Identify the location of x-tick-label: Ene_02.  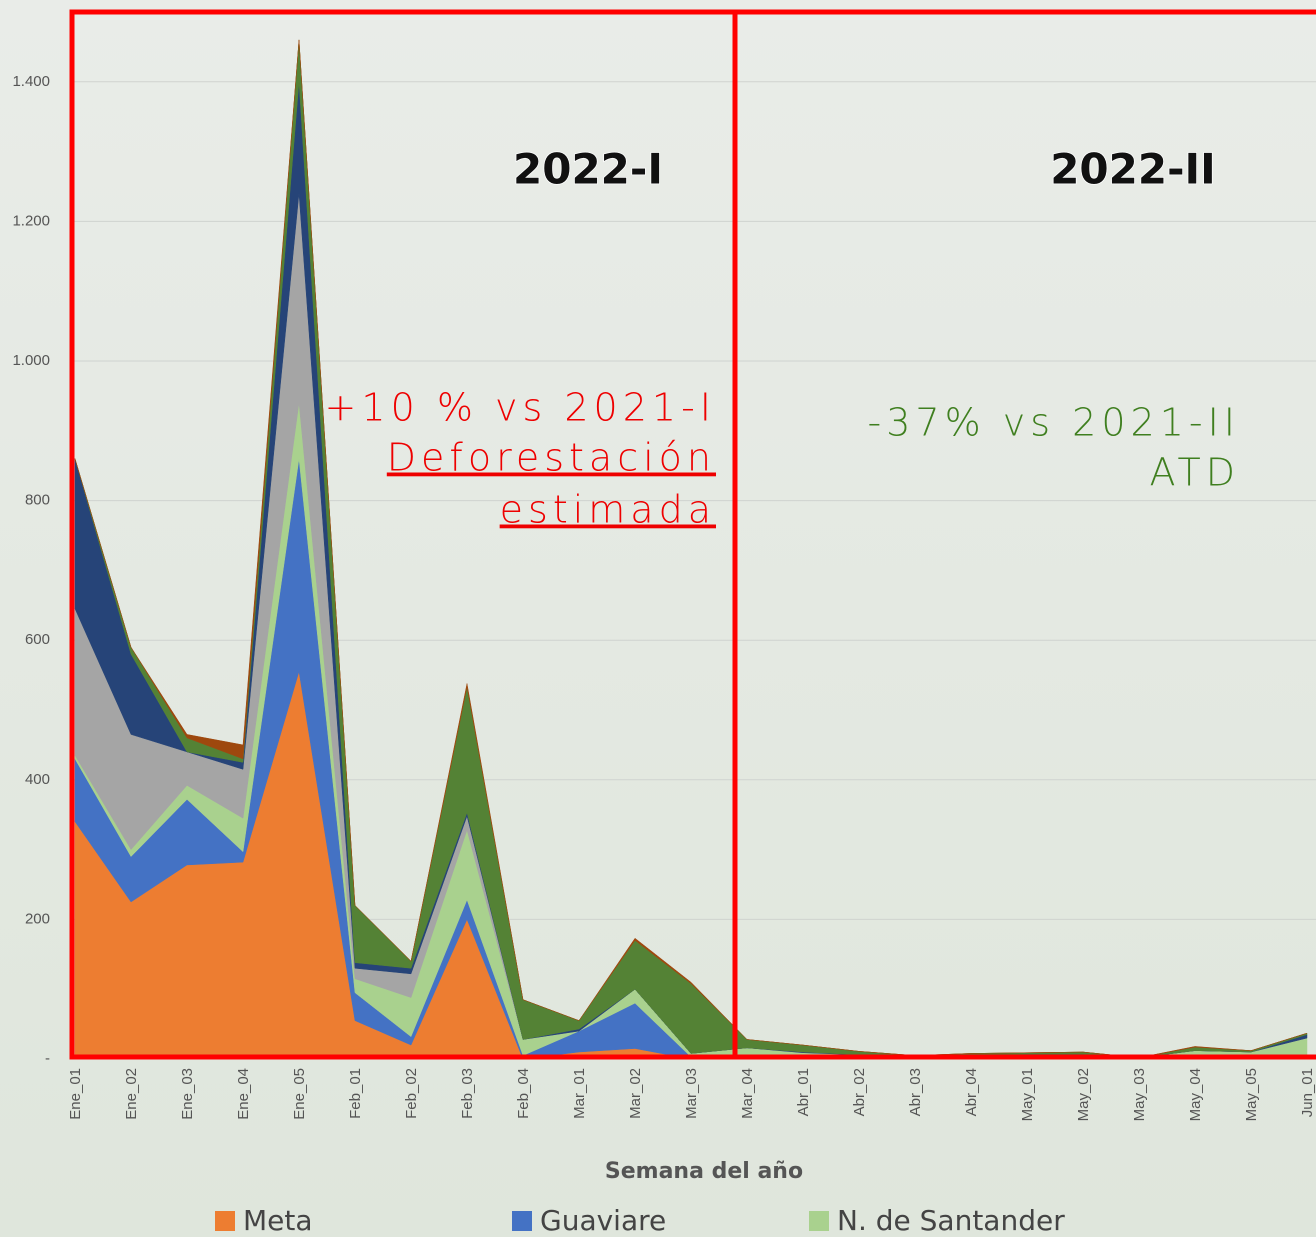
(131, 1094).